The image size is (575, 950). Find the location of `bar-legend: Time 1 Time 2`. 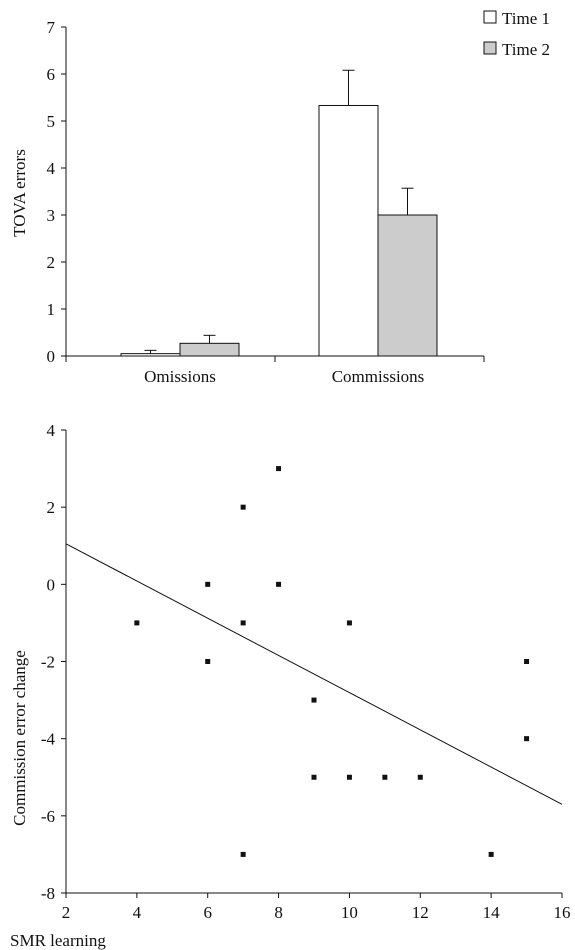

bar-legend: Time 1 Time 2 is located at coordinates (516, 34).